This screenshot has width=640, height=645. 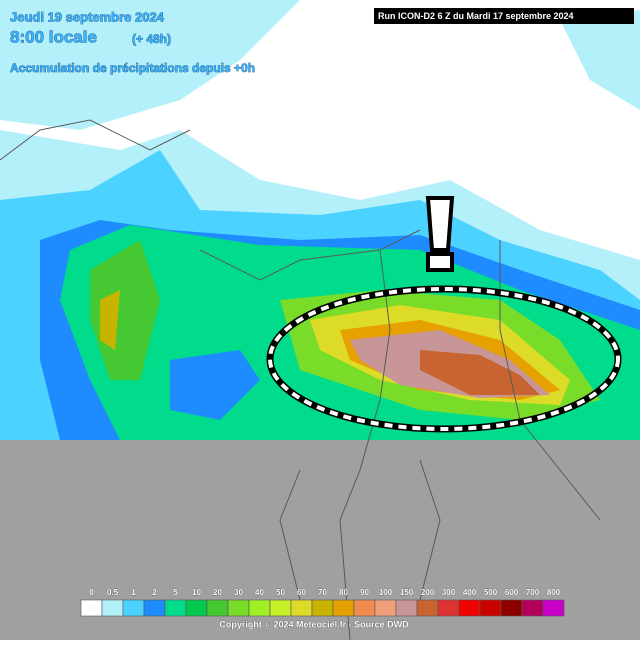 What do you see at coordinates (154, 592) in the screenshot?
I see `legend-label: 2` at bounding box center [154, 592].